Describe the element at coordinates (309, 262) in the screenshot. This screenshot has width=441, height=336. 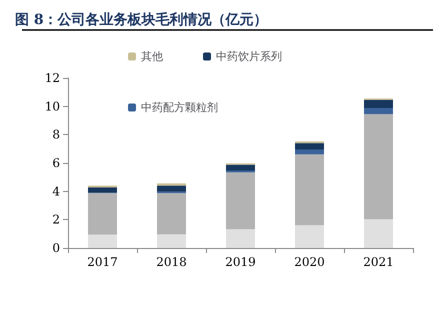
I see `x-tick-label: 2020` at that location.